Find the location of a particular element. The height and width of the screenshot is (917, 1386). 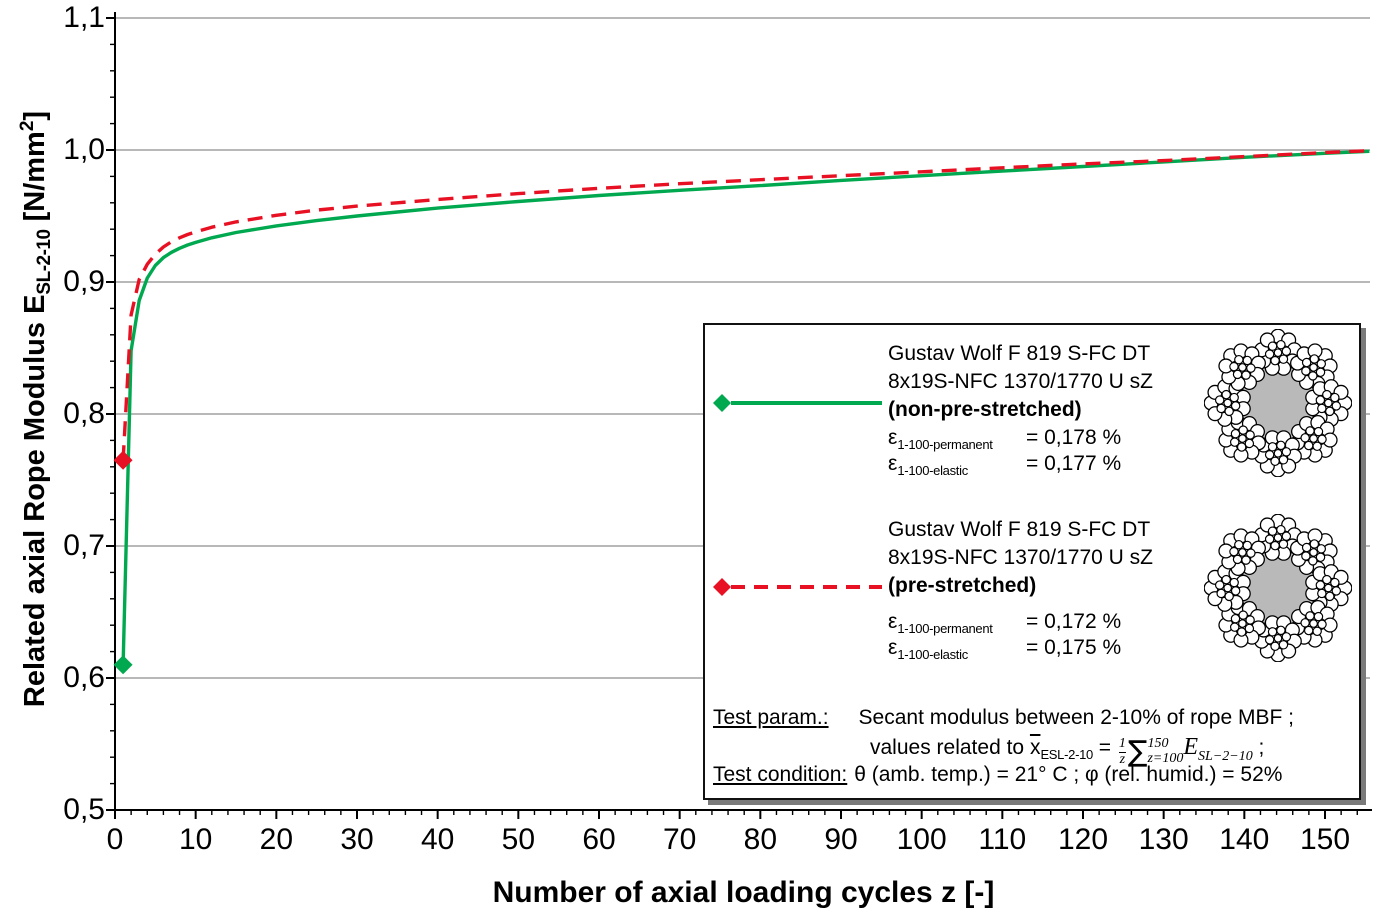

x-tick-label: 60 is located at coordinates (599, 839).